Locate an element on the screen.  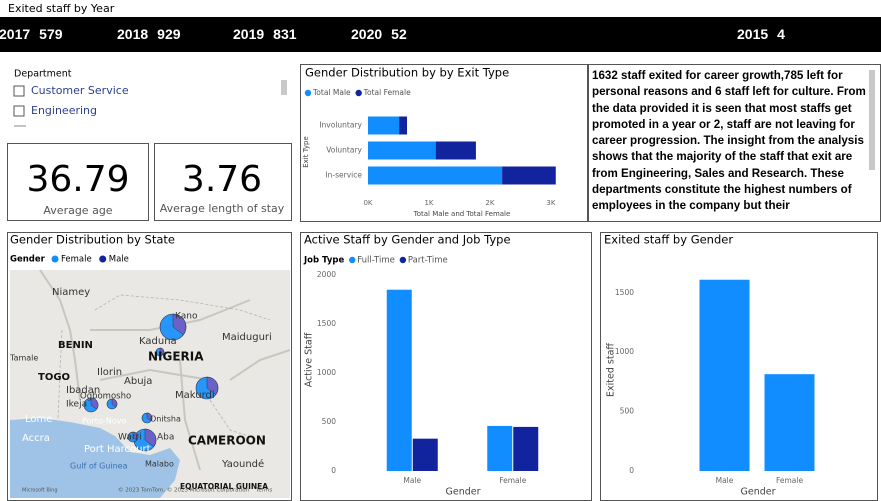
card-label: Average length of stay is located at coordinates (222, 208).